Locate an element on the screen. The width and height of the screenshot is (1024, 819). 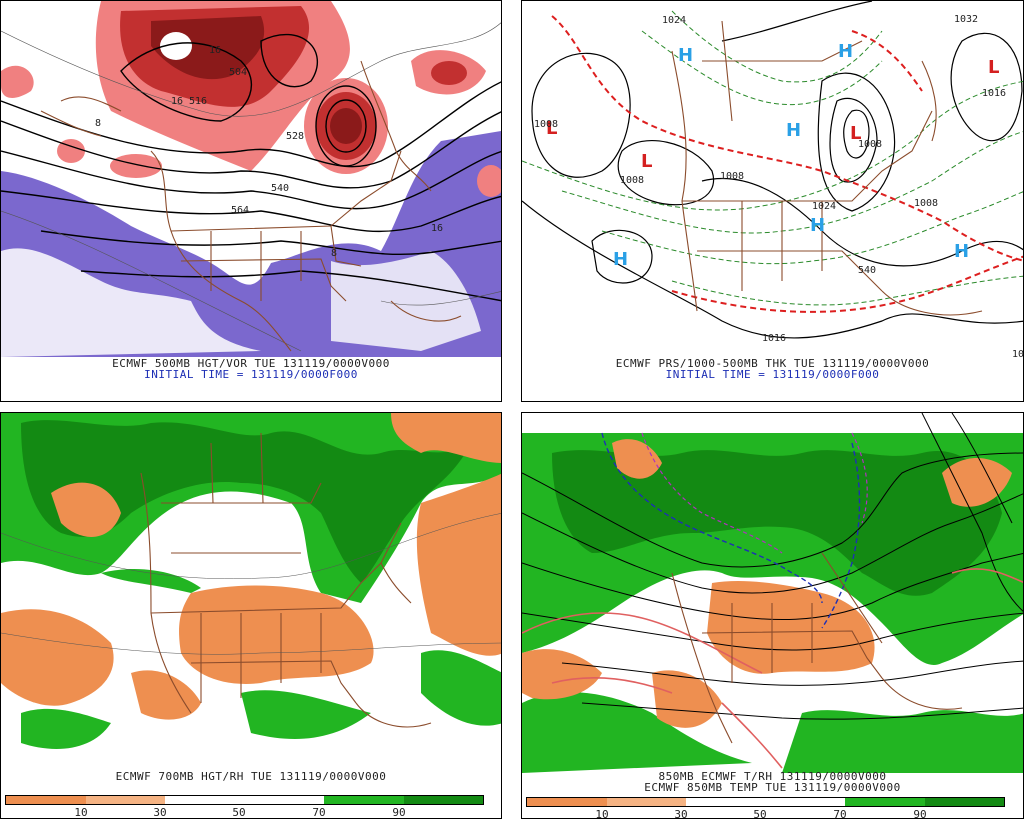
svg-text: 564 is located at coordinates (240, 210).